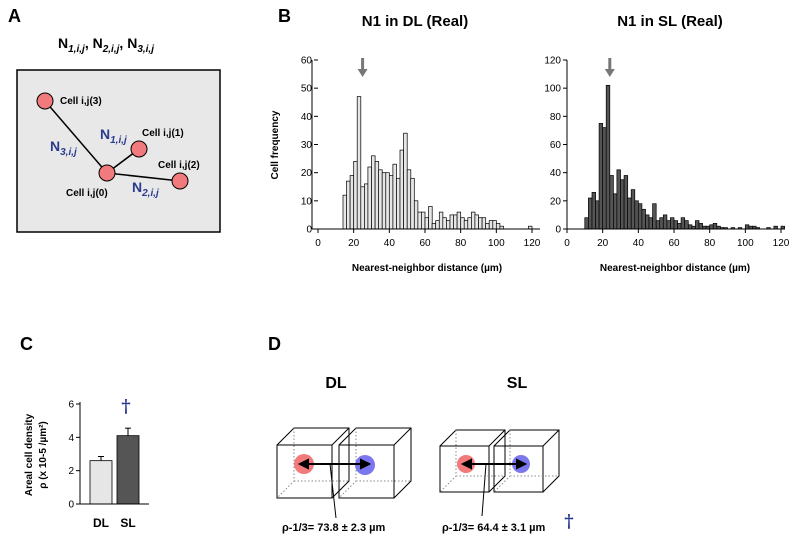 Image resolution: width=800 pixels, height=539 pixels. What do you see at coordinates (493, 528) in the screenshot?
I see `sl-density-annotation: ρ-1/3= 64.4 ± 3.1 µm` at bounding box center [493, 528].